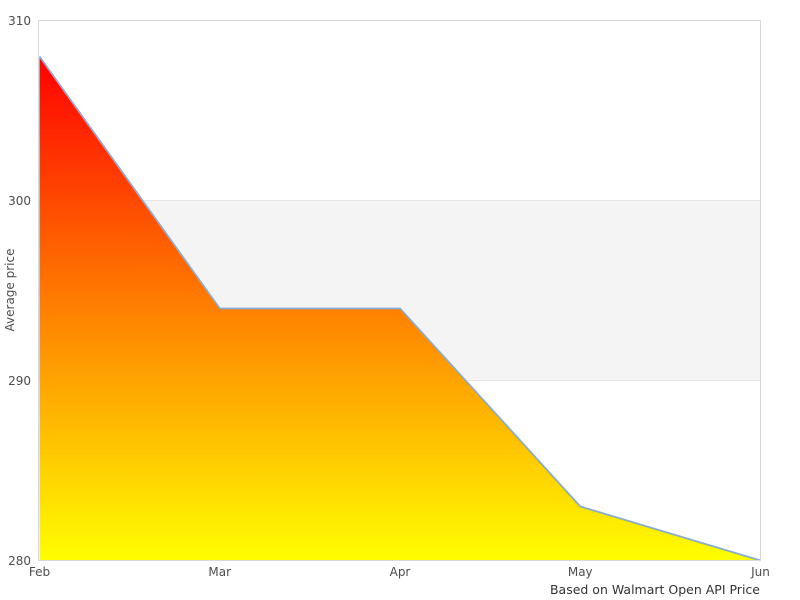  Describe the element at coordinates (400, 572) in the screenshot. I see `x-tick-label-apr: Apr` at that location.